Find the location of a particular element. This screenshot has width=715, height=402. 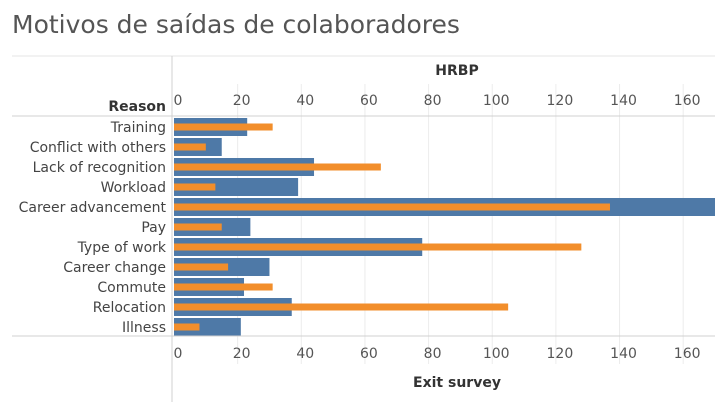

bottom-tick-label: 40 is located at coordinates (305, 354).